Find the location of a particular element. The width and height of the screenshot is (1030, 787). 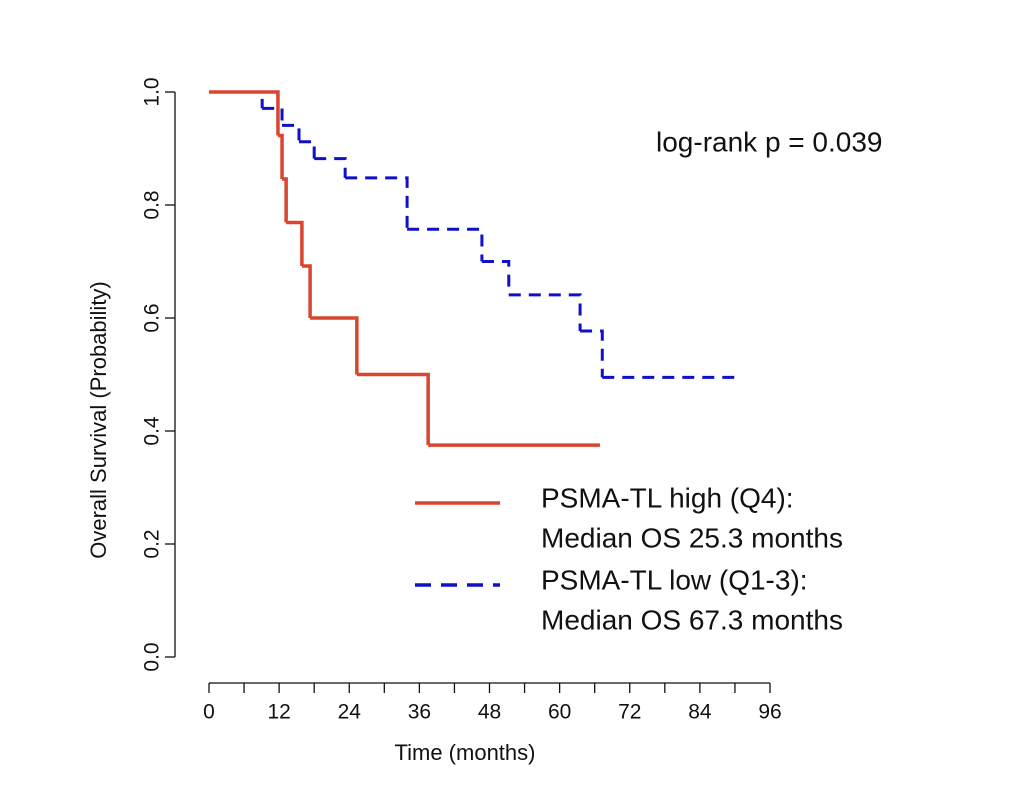

x-tick-label: 0 is located at coordinates (209, 712).